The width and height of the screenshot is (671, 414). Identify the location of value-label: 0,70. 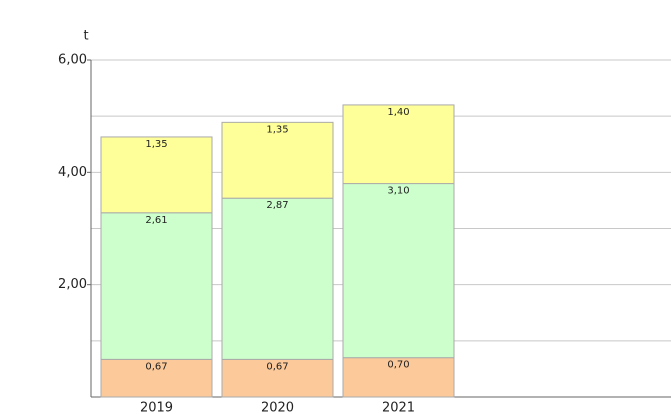
(398, 365).